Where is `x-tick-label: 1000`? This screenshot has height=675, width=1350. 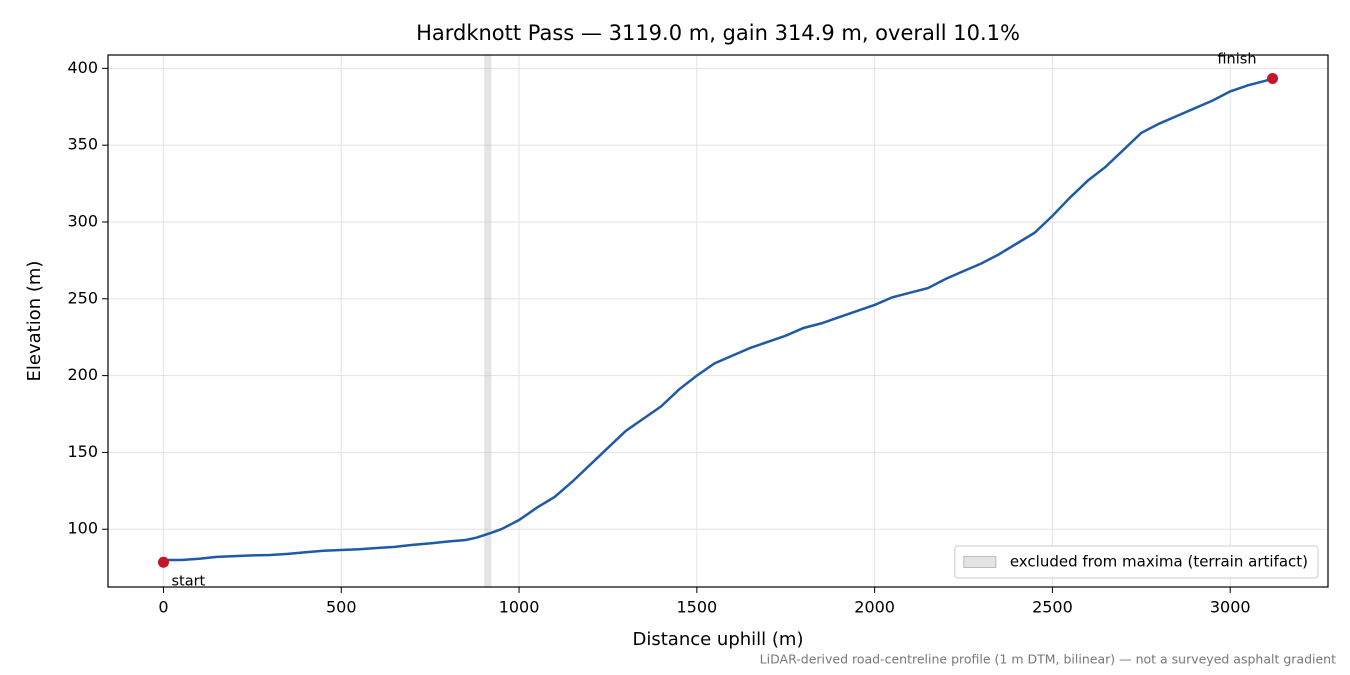
x-tick-label: 1000 is located at coordinates (519, 607).